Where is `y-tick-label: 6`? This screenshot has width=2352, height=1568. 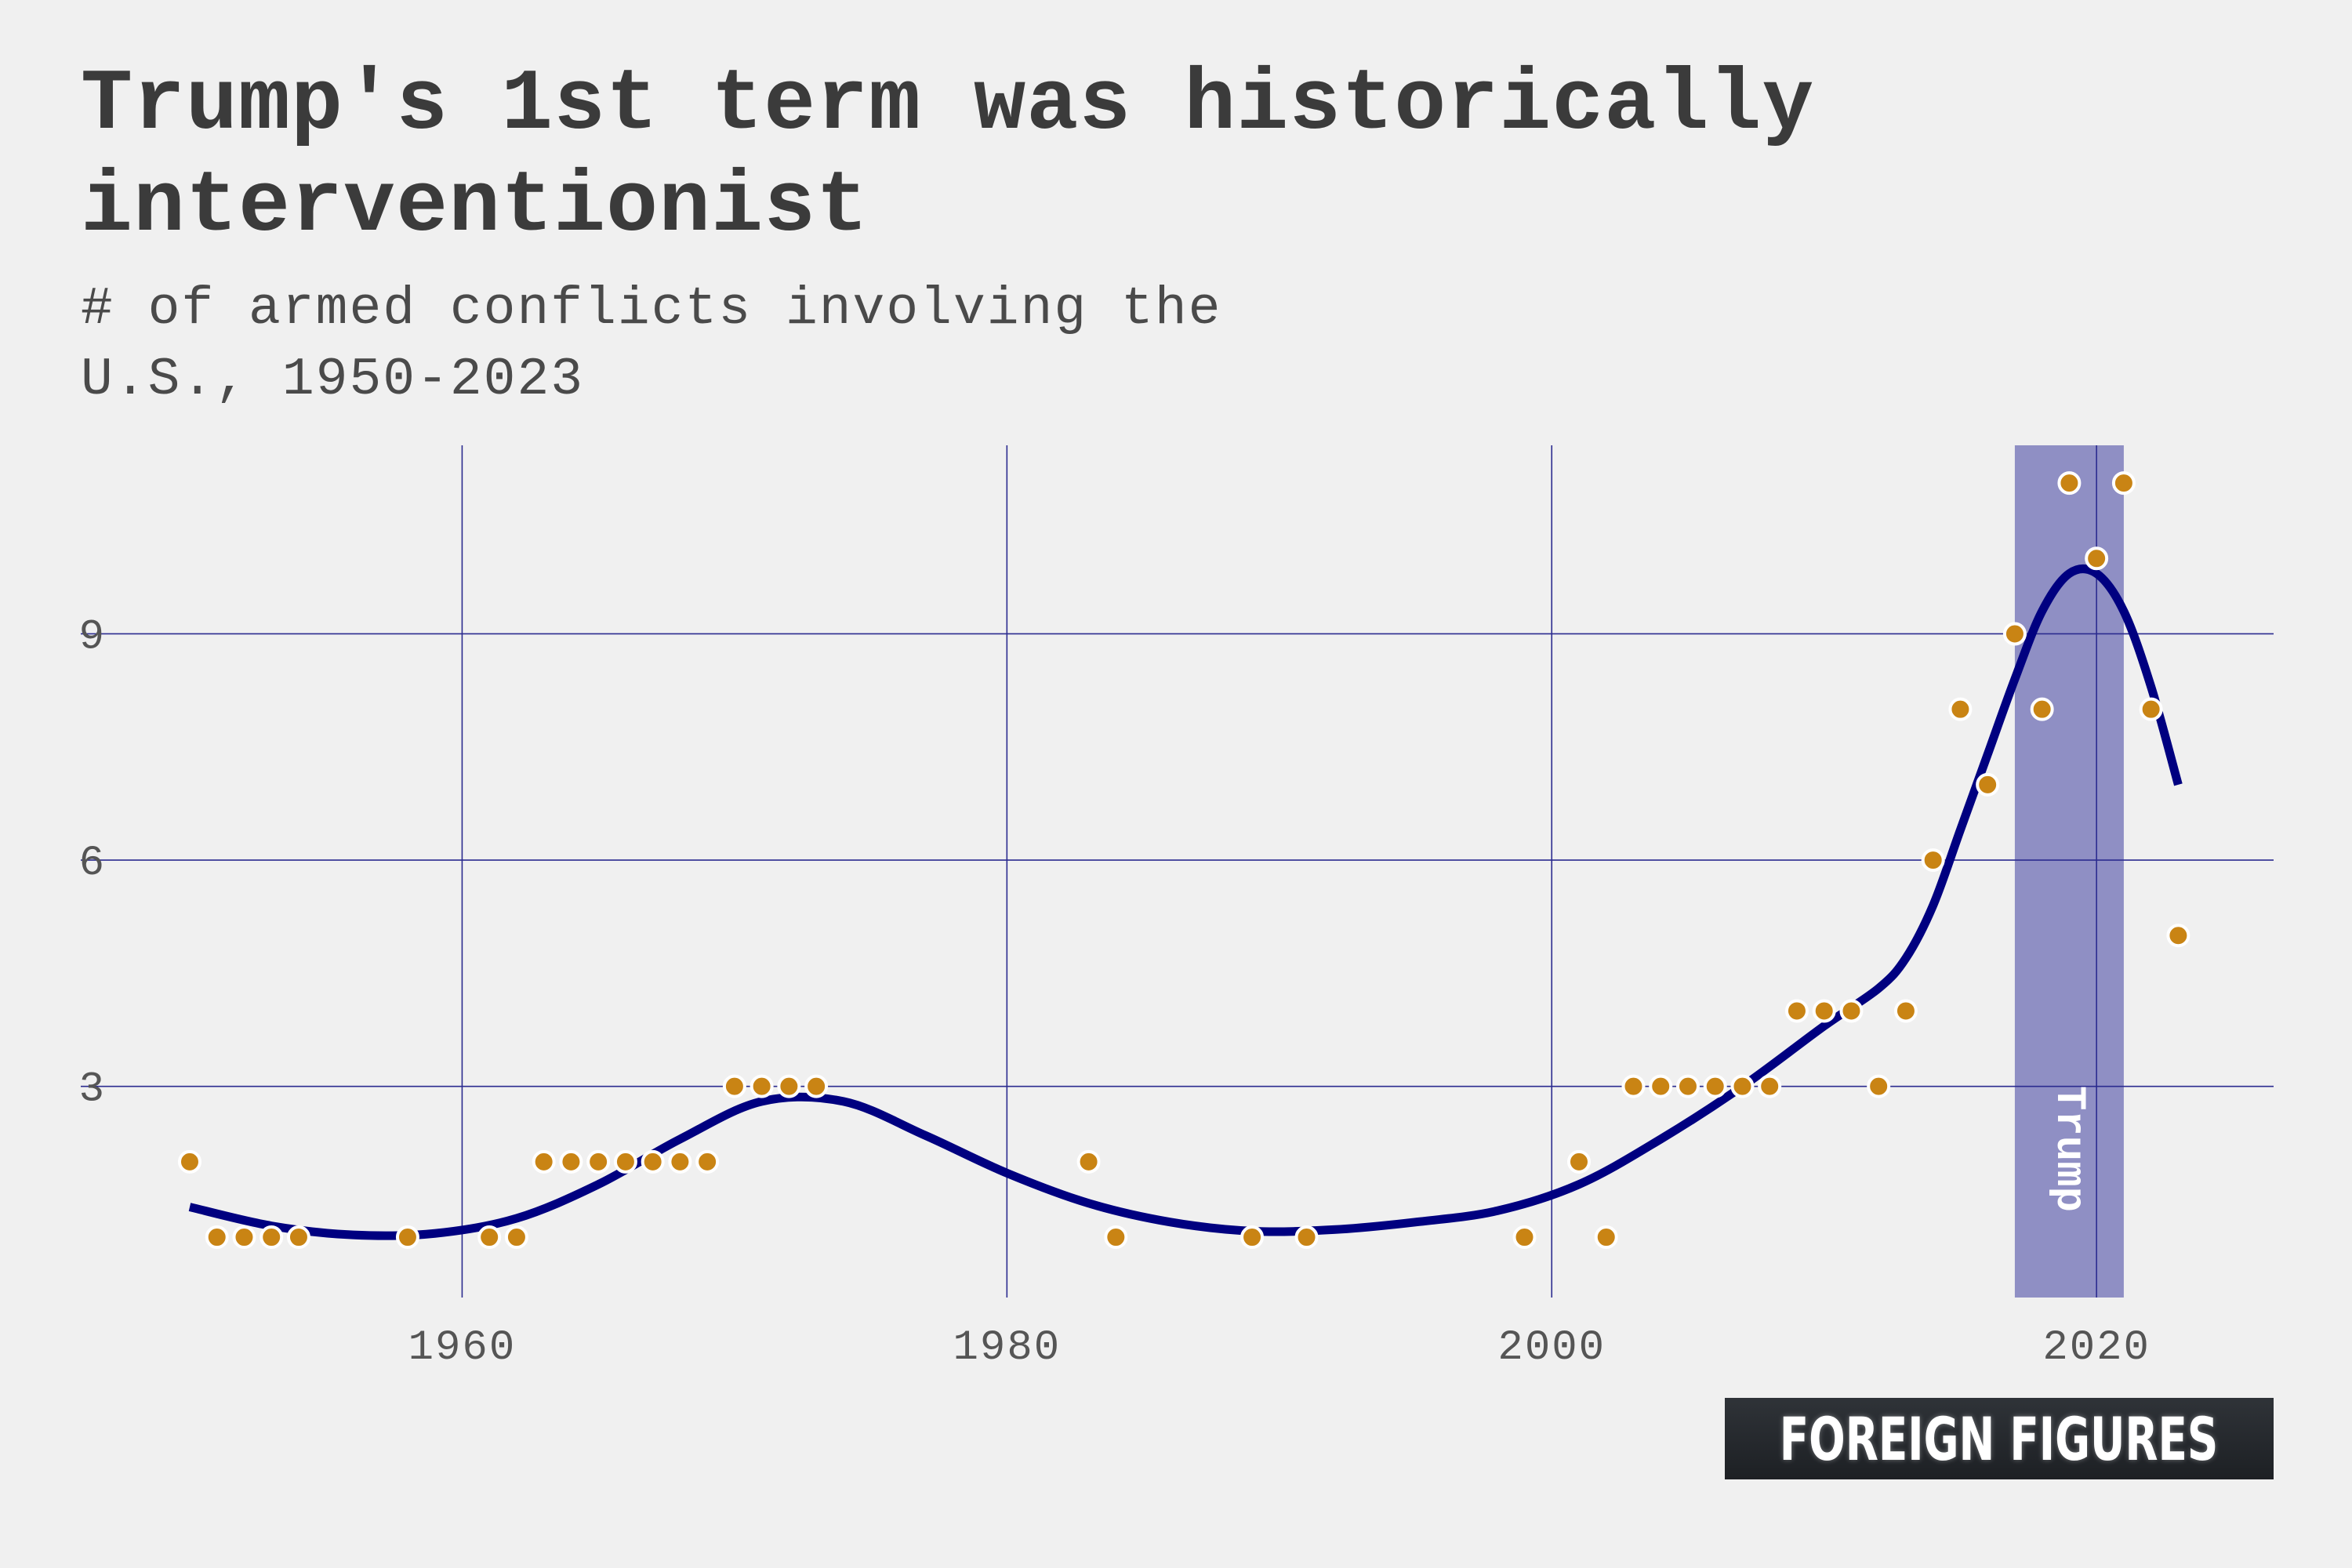
y-tick-label: 6 is located at coordinates (92, 864).